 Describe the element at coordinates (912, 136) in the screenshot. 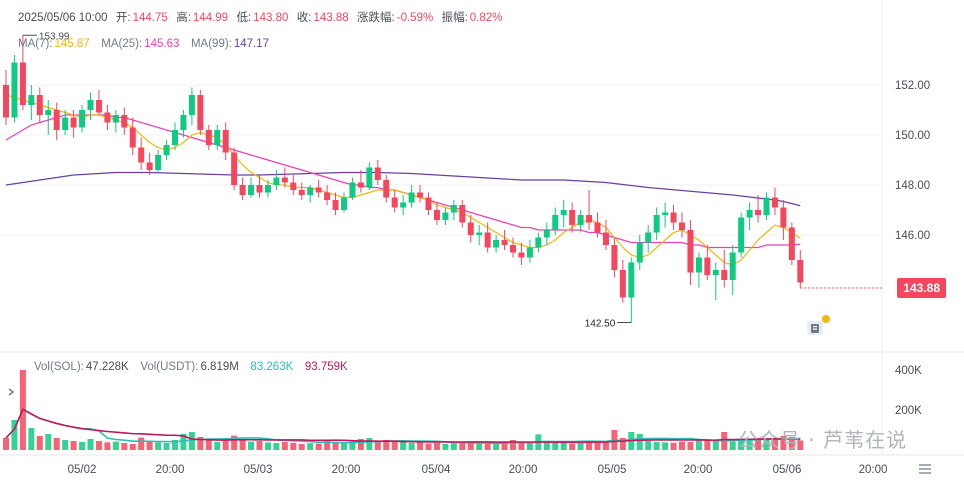

I see `price-tick-label: 150.00` at that location.